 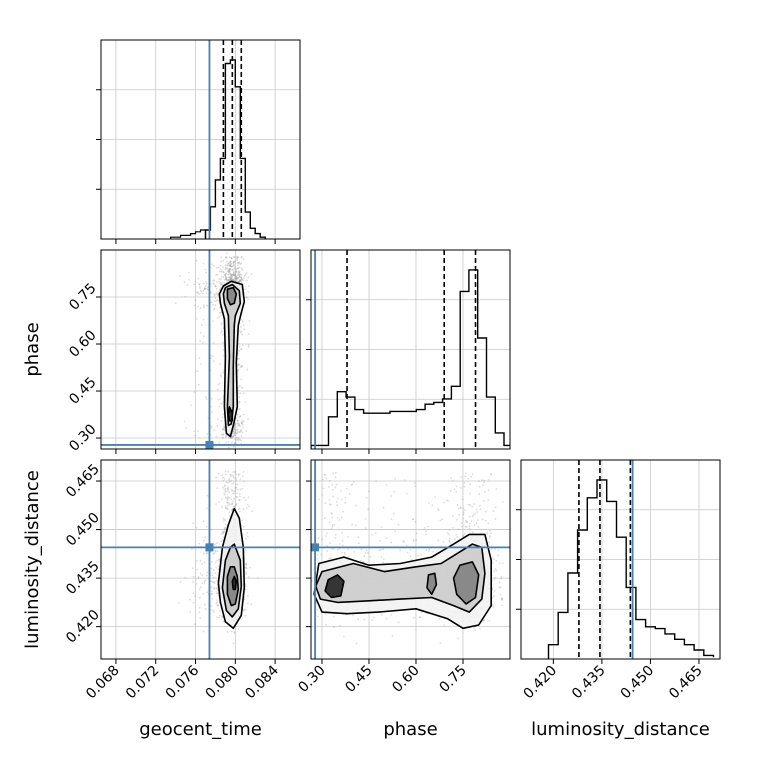 What do you see at coordinates (232, 296) in the screenshot?
I see `density-contour` at bounding box center [232, 296].